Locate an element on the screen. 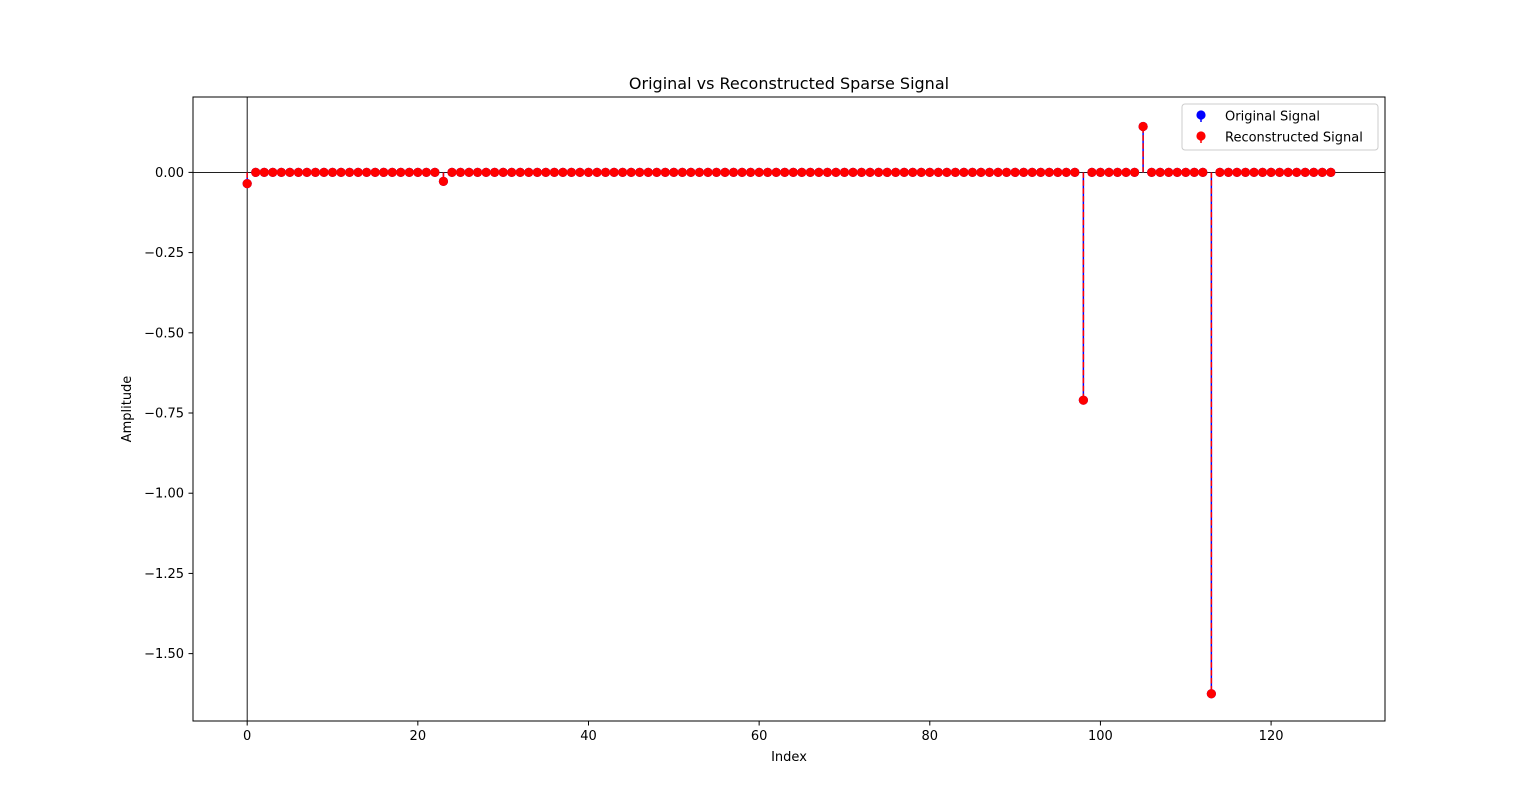  y-tick-label: −0.75 is located at coordinates (164, 414).